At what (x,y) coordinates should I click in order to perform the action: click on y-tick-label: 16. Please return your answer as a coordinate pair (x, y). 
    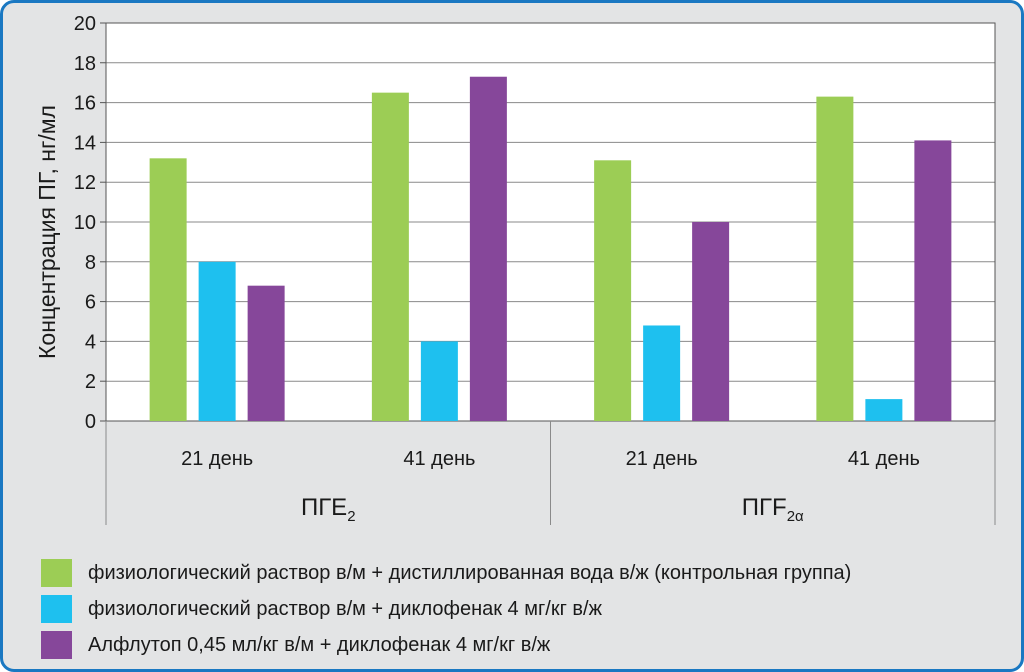
    Looking at the image, I should click on (85, 104).